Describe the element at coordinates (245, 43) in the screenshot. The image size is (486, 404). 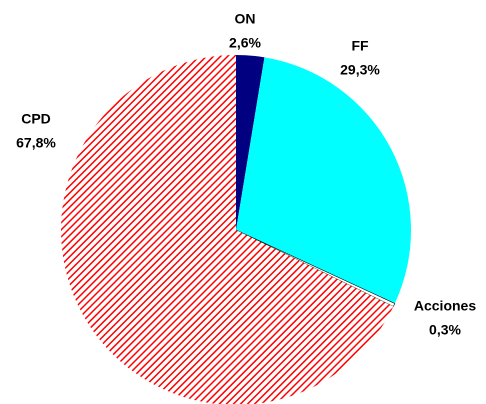
I see `slice-value-label: 2,6%` at that location.